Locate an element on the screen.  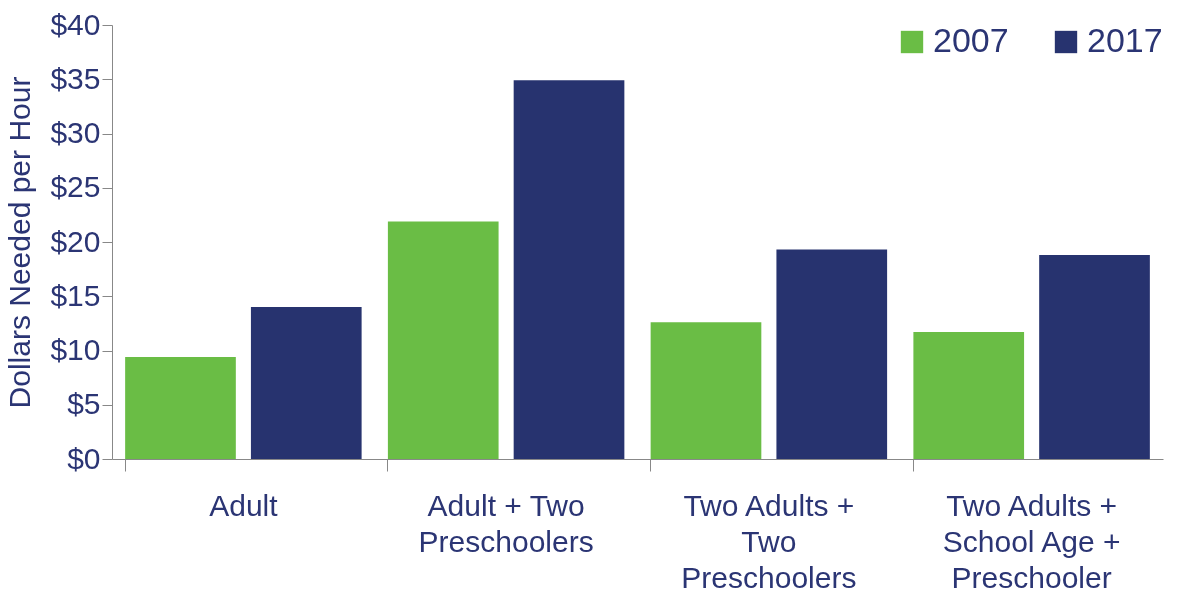
legend-label: 2017 is located at coordinates (1125, 40).